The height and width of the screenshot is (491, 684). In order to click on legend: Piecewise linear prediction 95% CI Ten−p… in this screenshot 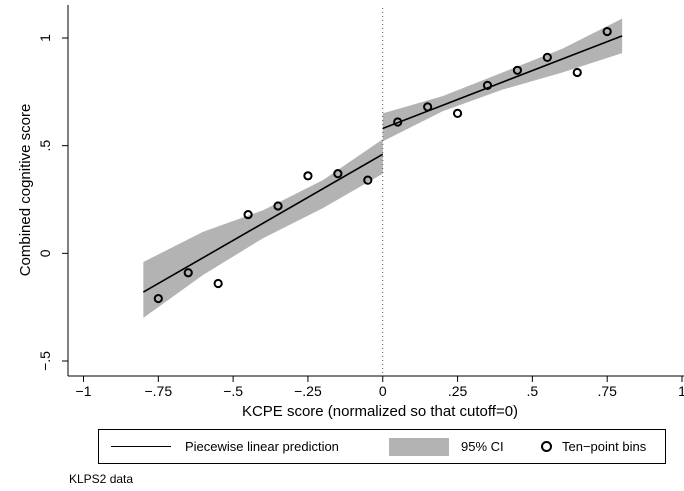, I will do `click(382, 446)`.